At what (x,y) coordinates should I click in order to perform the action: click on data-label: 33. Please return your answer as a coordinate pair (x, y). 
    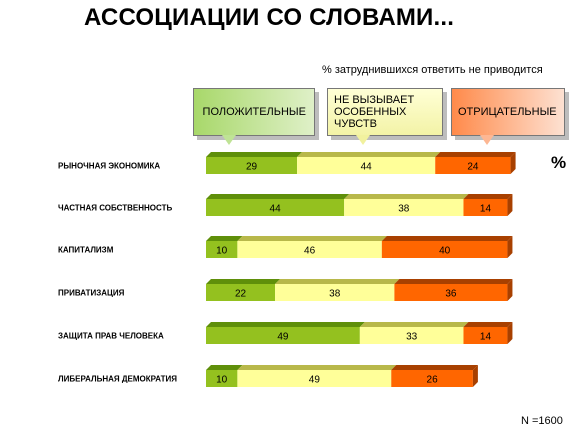
    Looking at the image, I should click on (412, 337).